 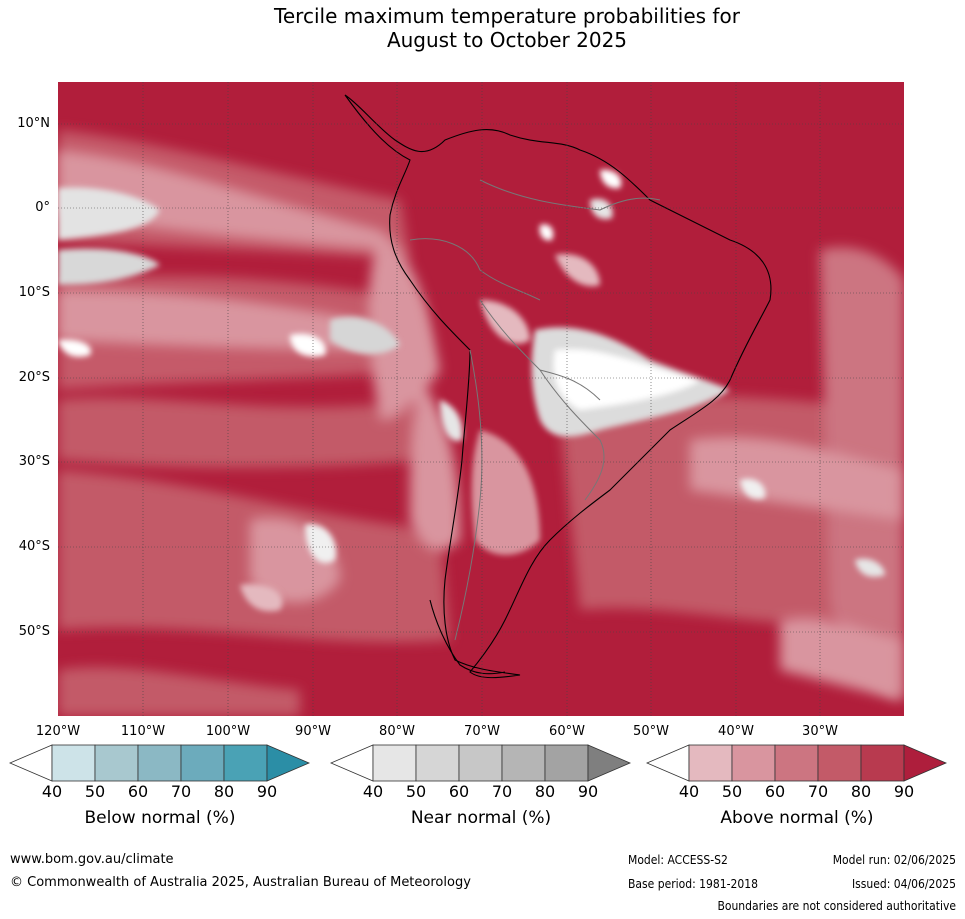 I want to click on country-borders, so click(x=535, y=410).